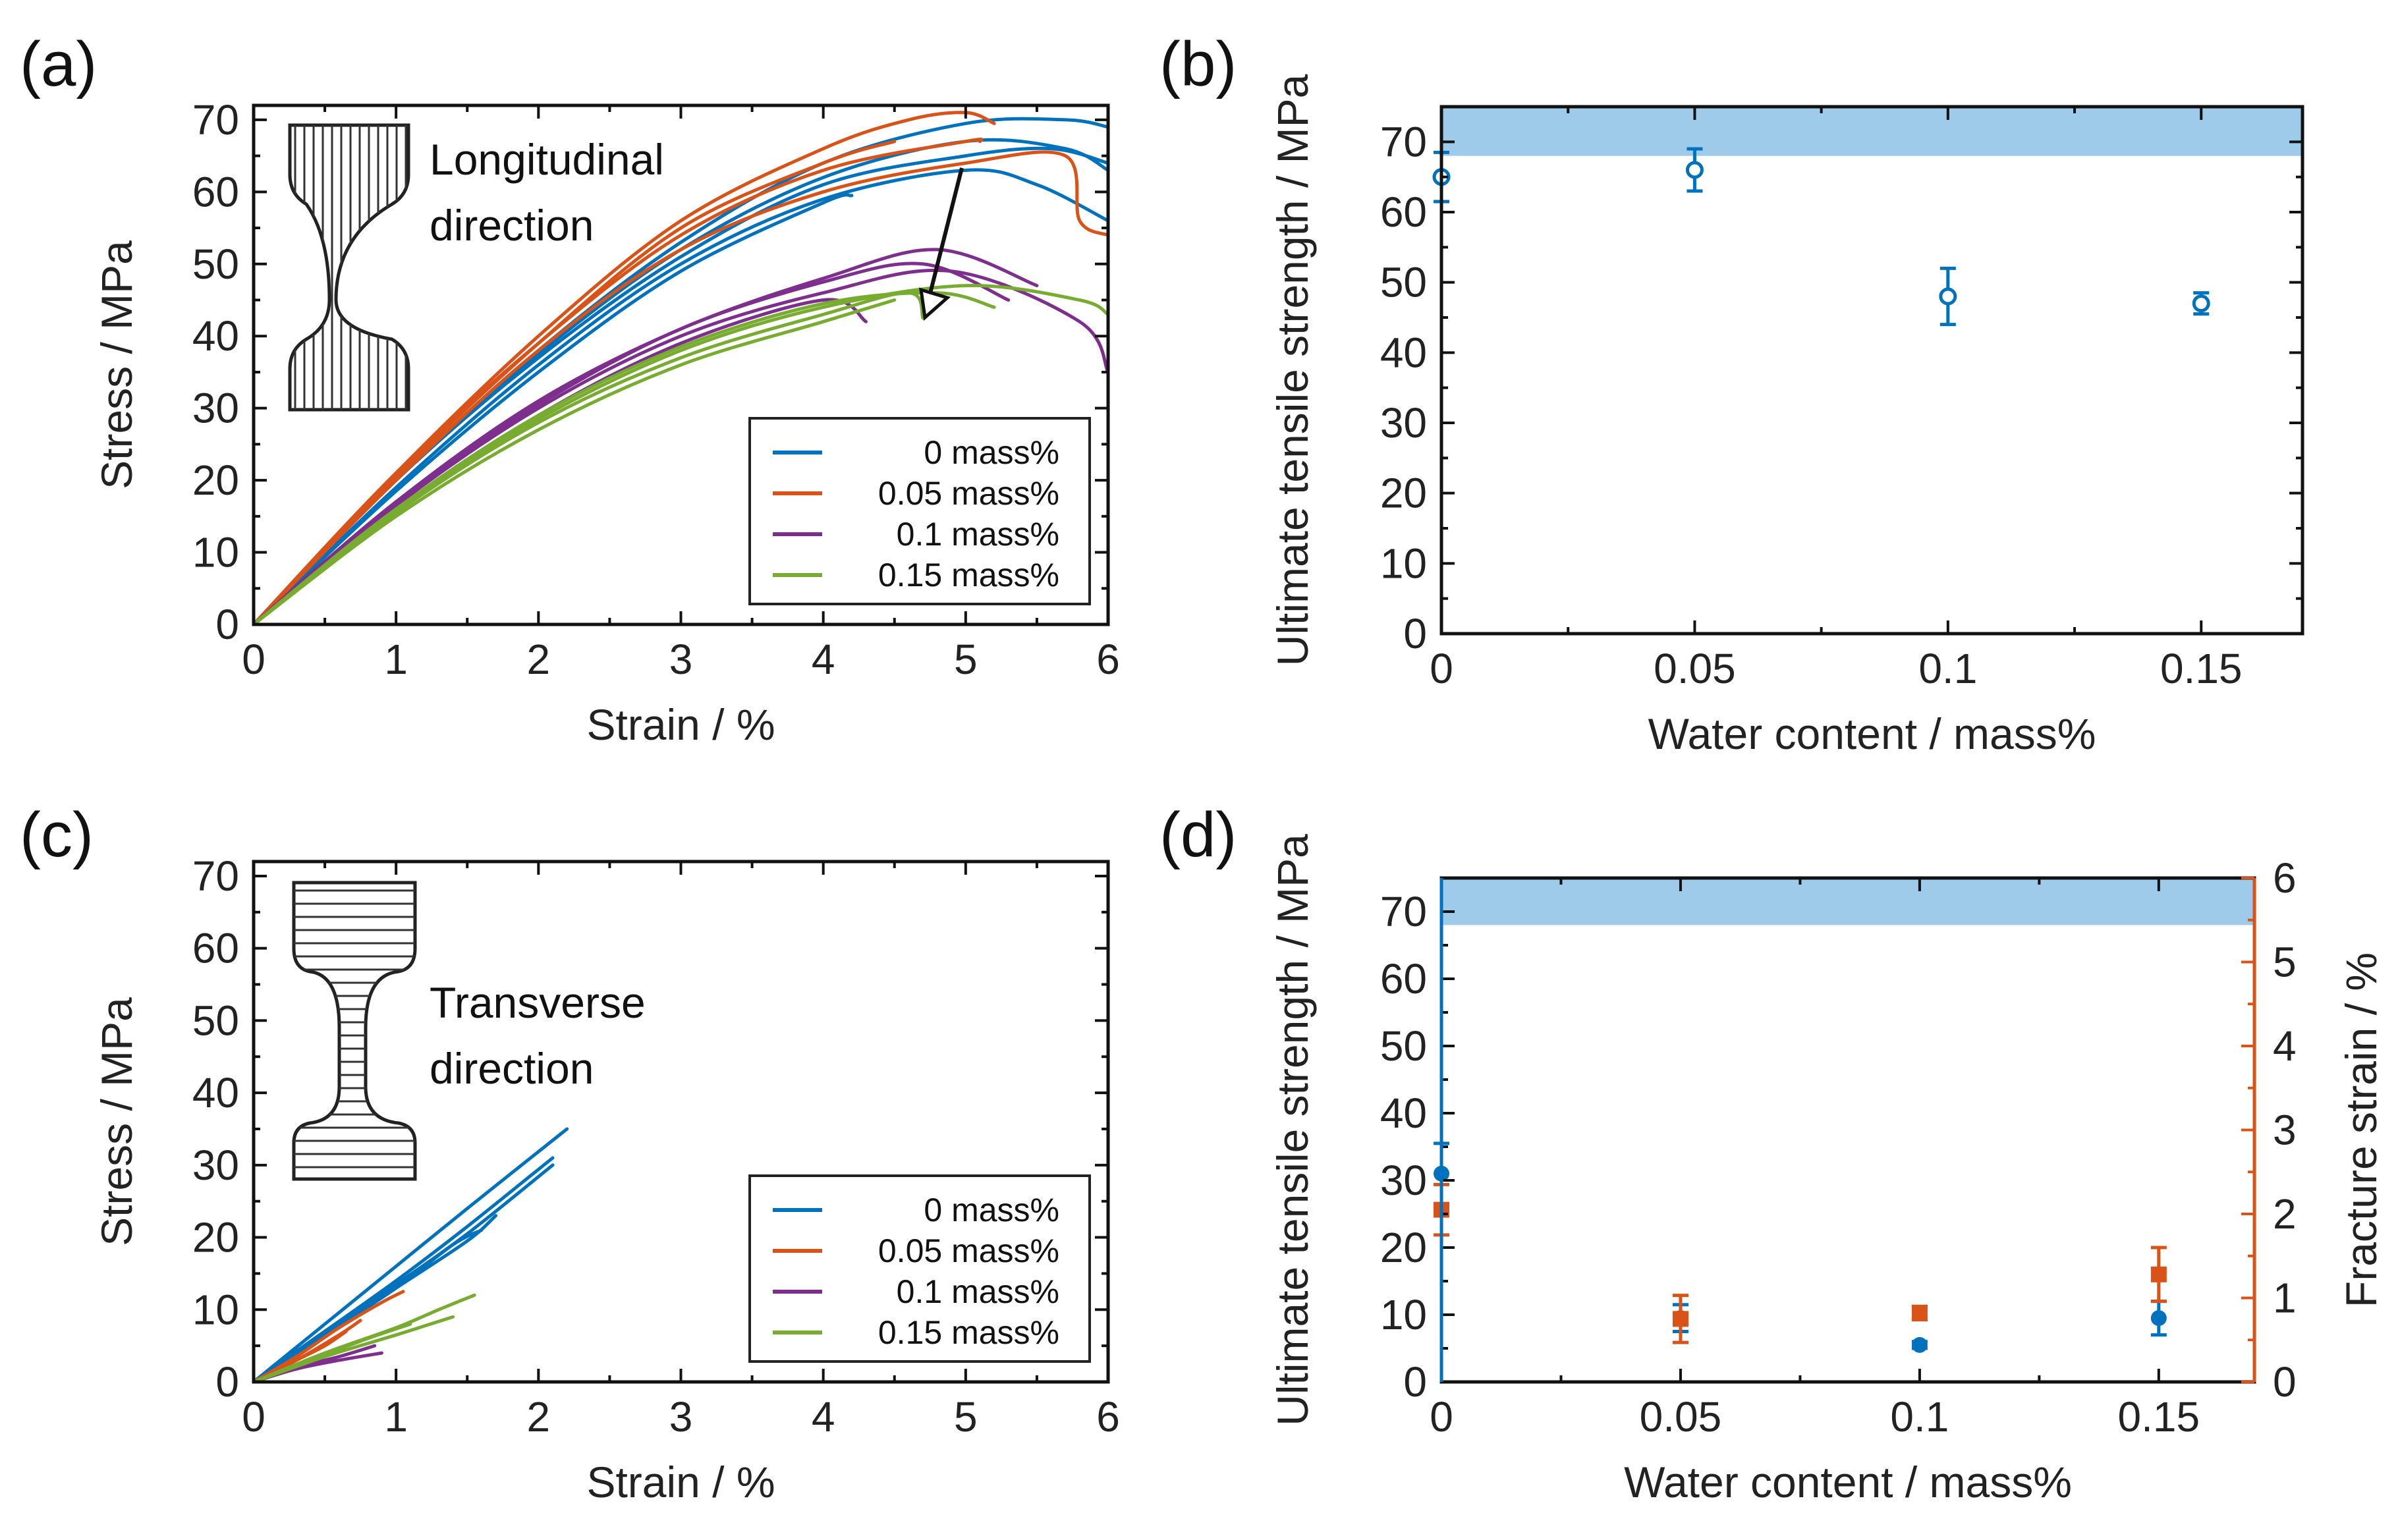 The image size is (2400, 1540). I want to click on panel-c-inset-text-1: Transverse, so click(538, 1002).